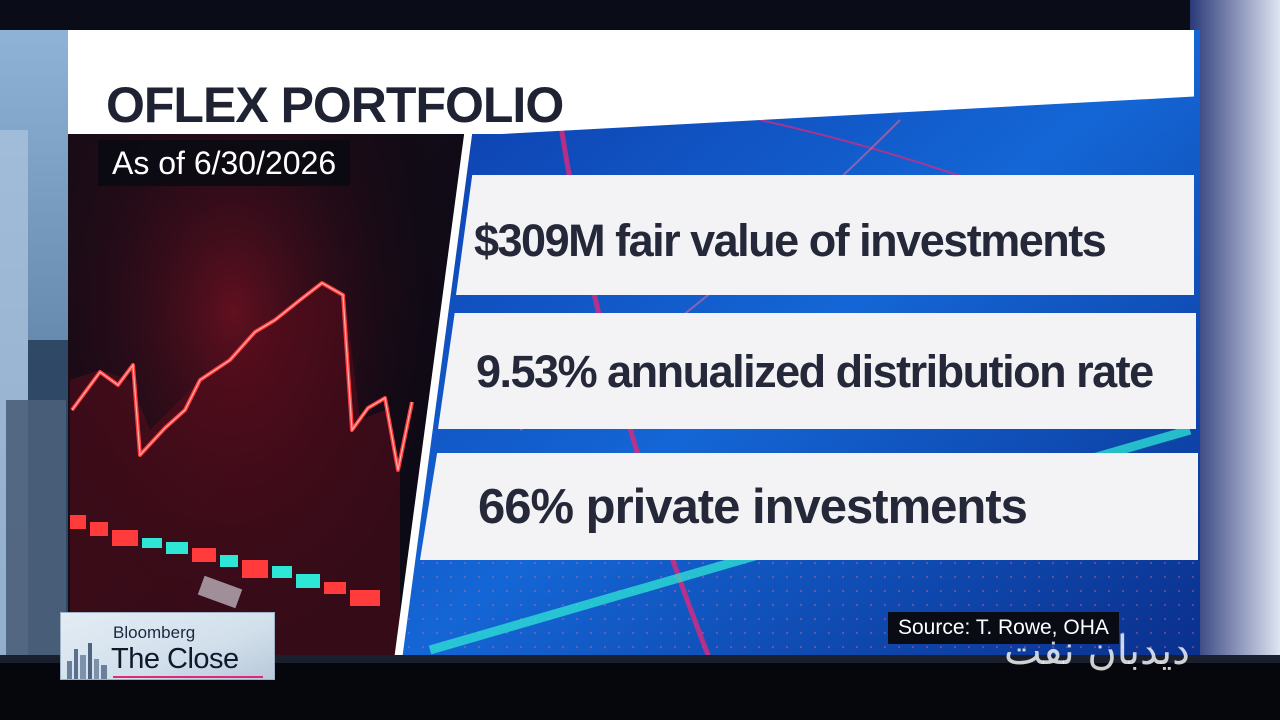 This screenshot has height=720, width=1280. Describe the element at coordinates (188, 677) in the screenshot. I see `logo-underline` at that location.